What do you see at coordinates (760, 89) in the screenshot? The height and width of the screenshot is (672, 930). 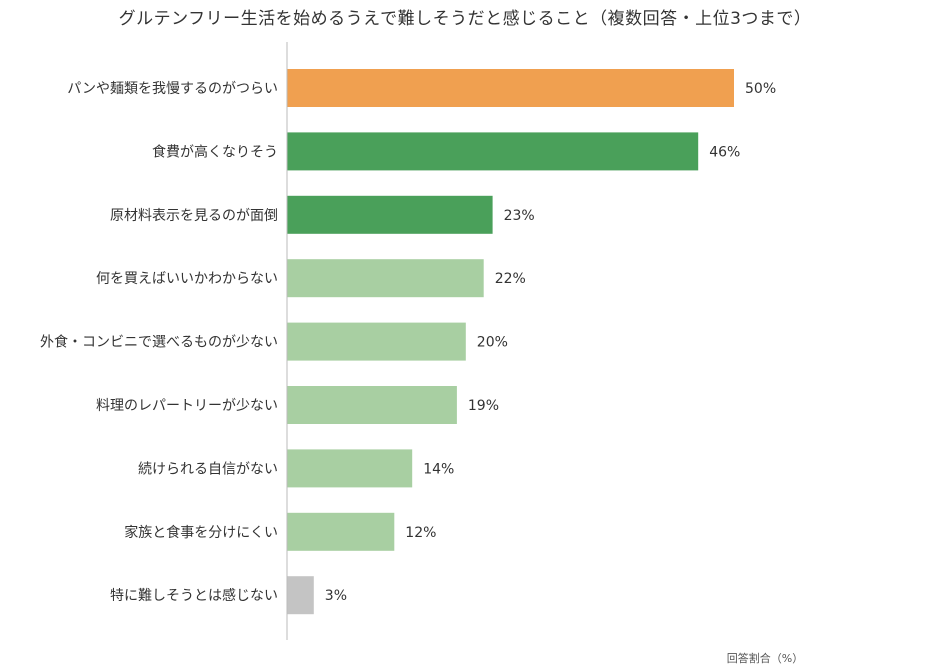 I see `data-label: 50%` at bounding box center [760, 89].